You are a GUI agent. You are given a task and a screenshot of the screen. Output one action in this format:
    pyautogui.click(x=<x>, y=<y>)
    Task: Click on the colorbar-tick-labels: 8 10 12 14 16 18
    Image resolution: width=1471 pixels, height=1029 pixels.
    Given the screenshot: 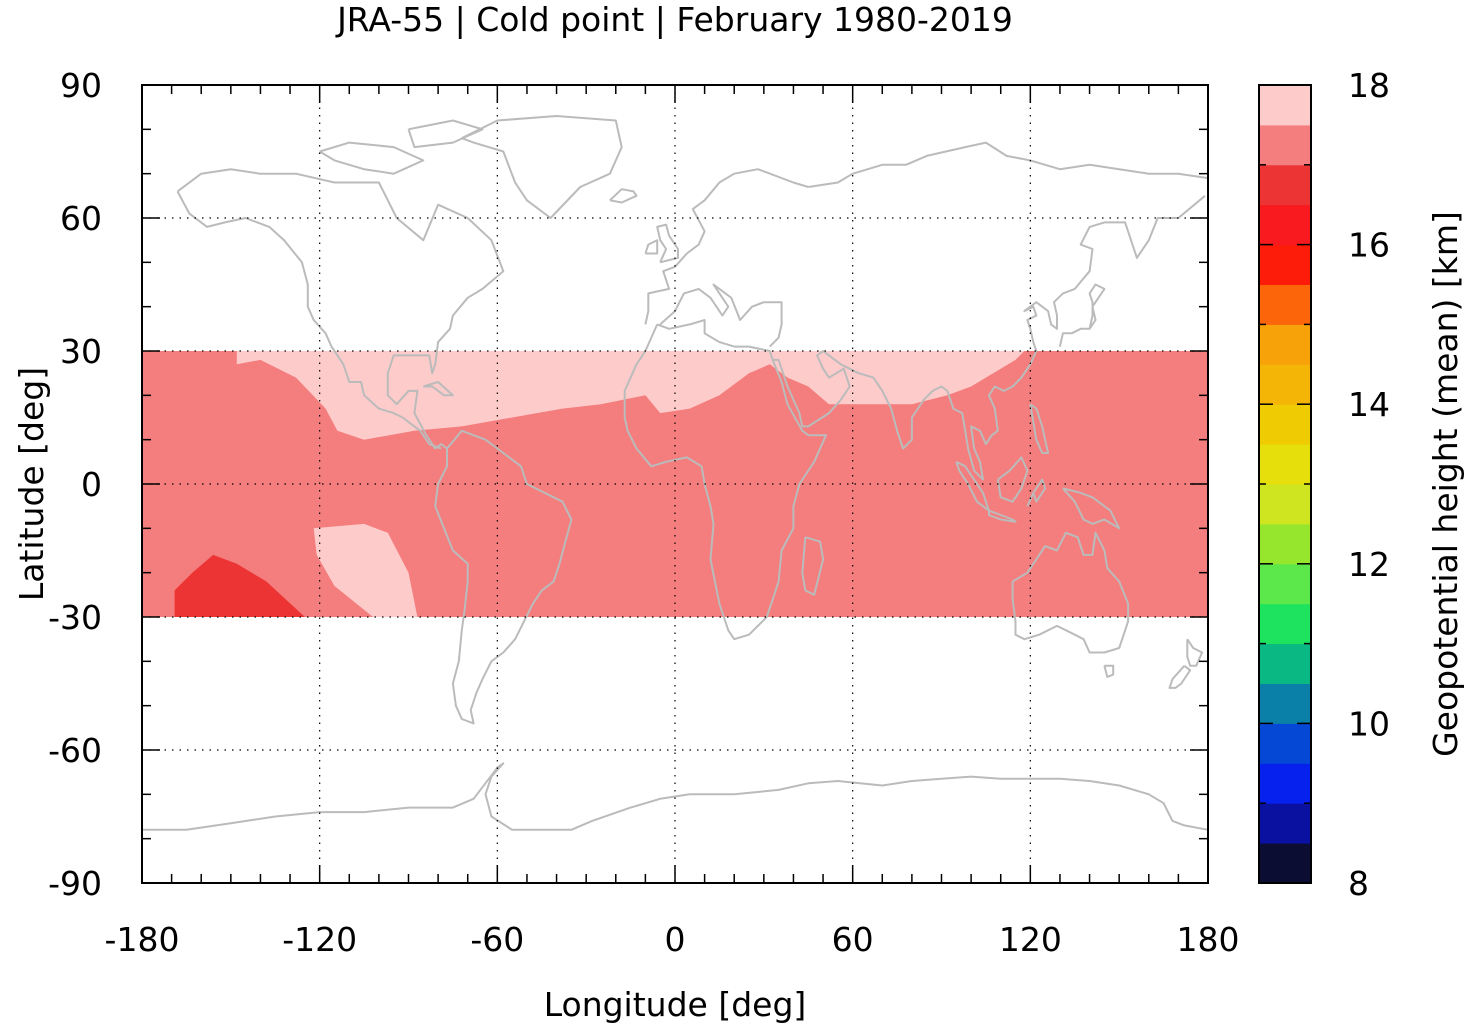 What is the action you would take?
    pyautogui.click(x=1369, y=484)
    